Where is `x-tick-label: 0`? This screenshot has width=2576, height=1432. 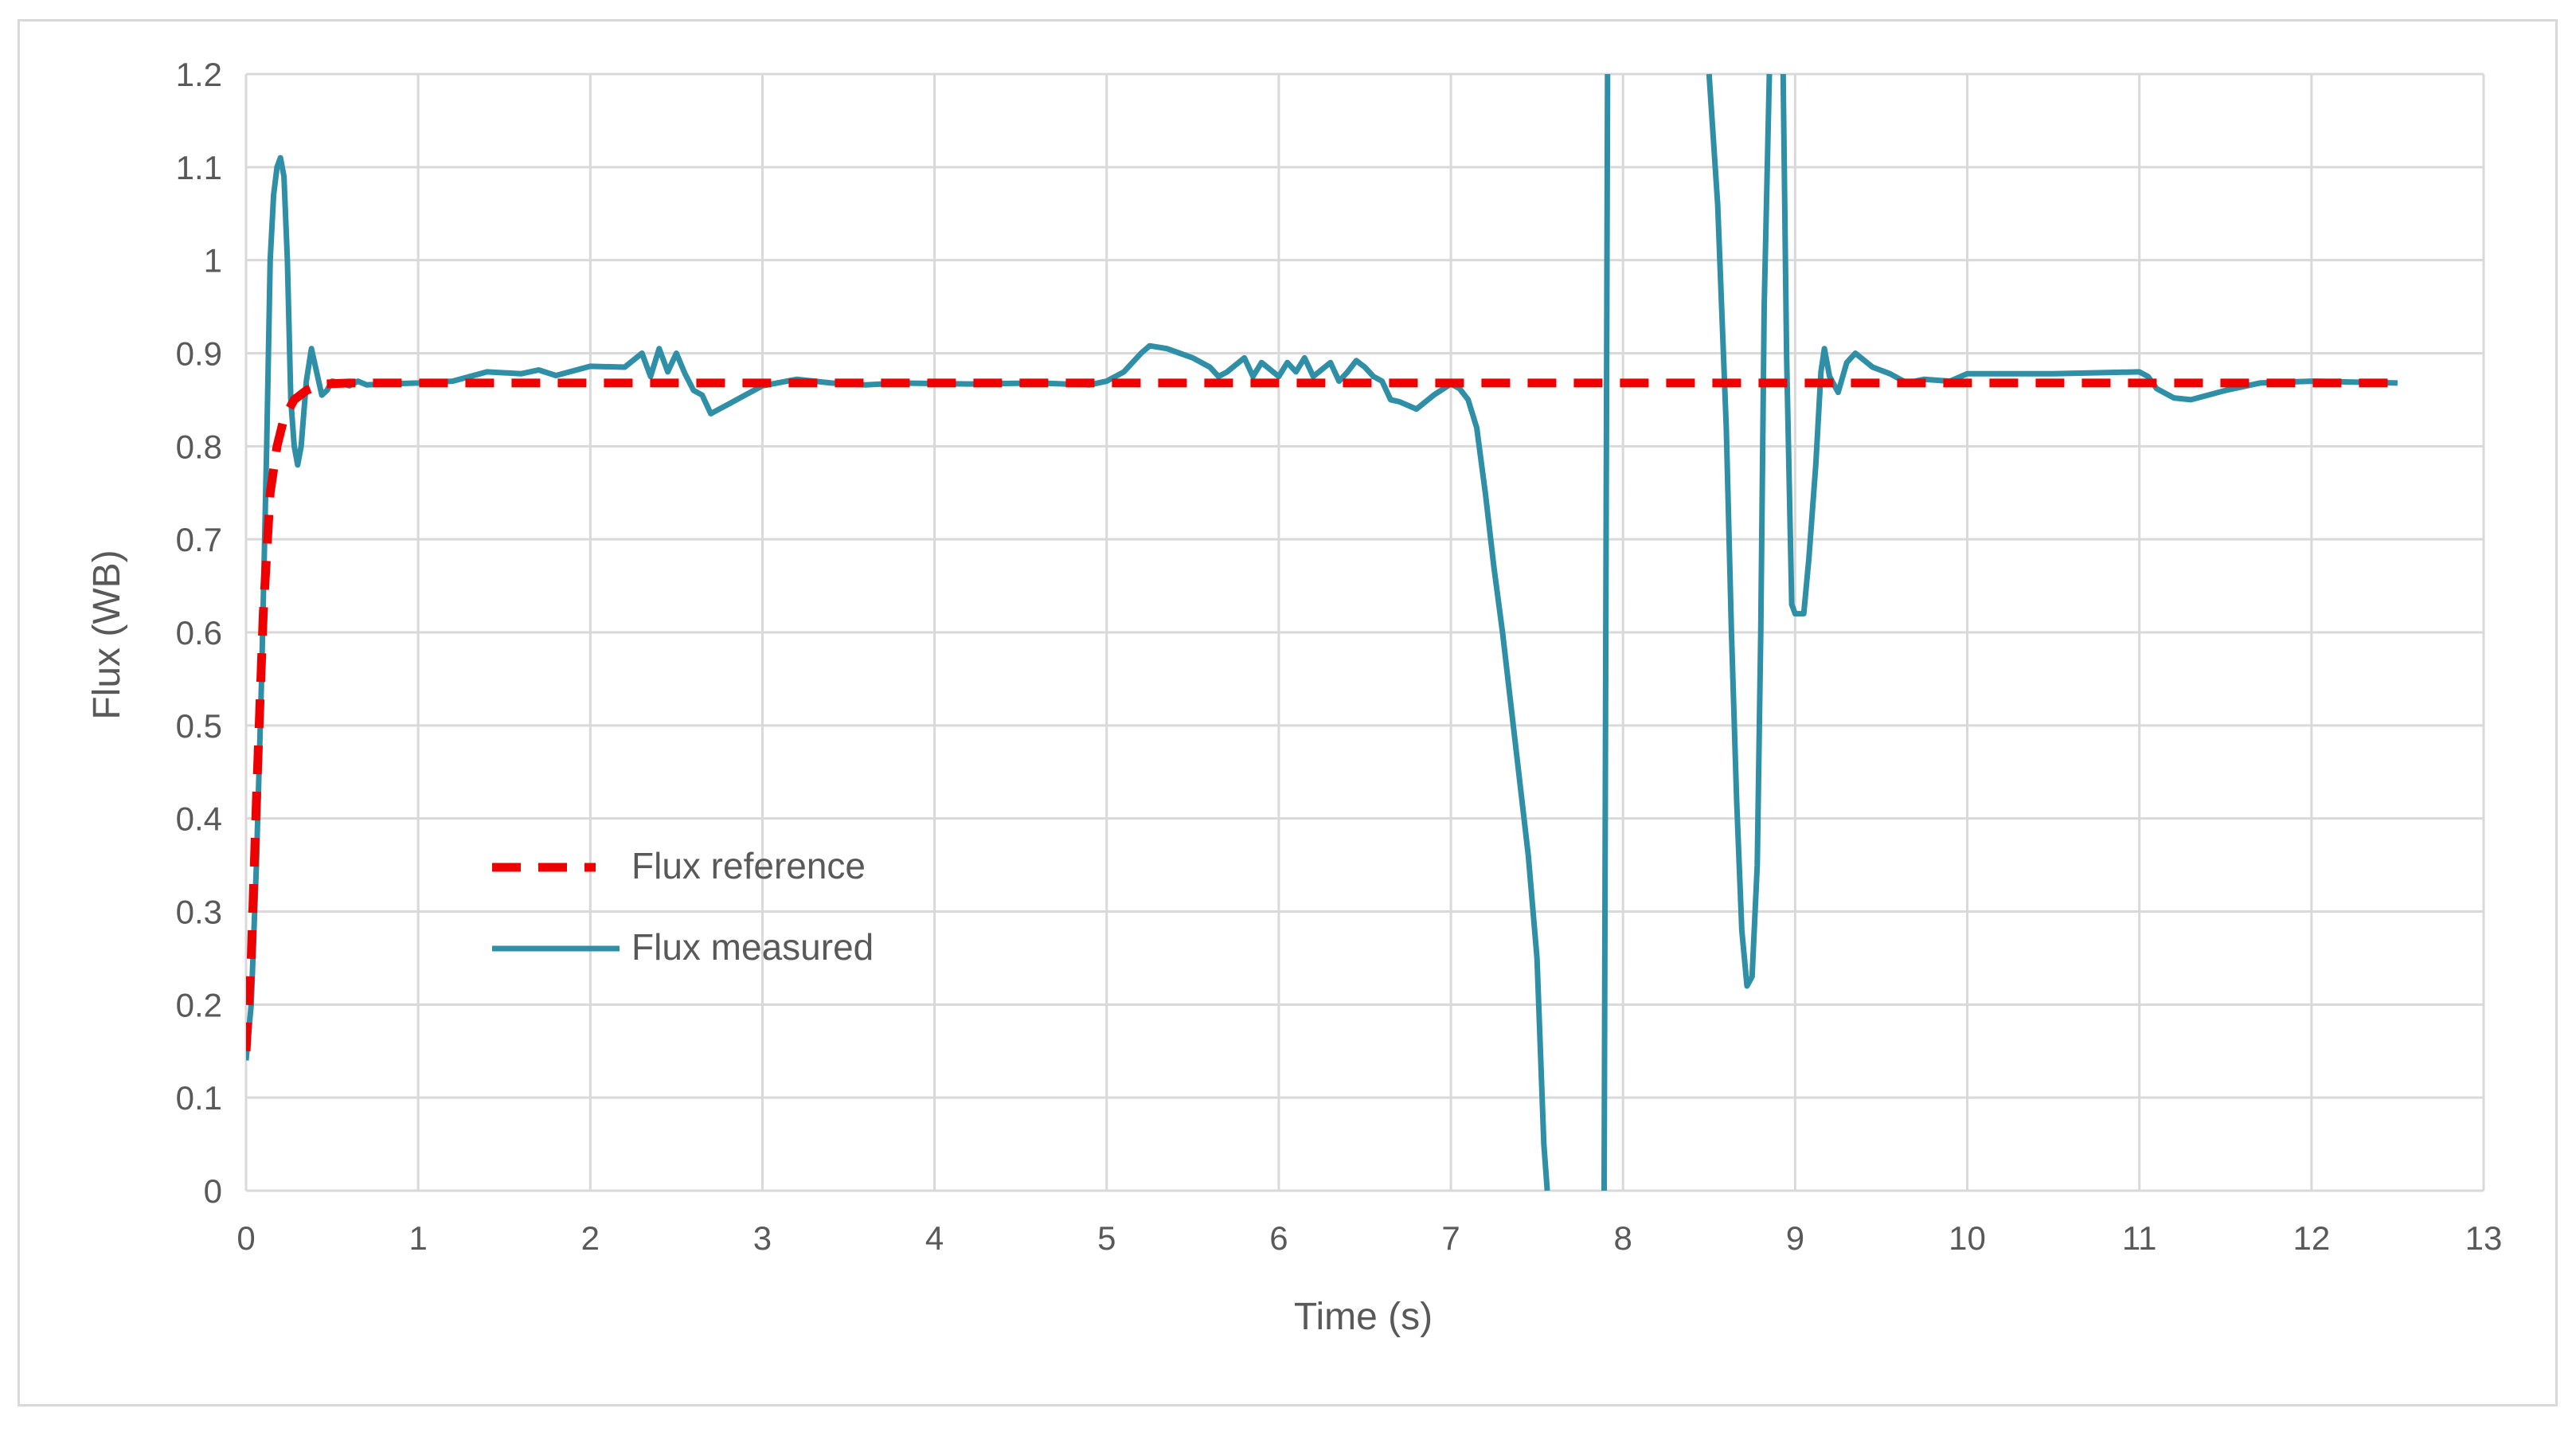
x-tick-label: 0 is located at coordinates (246, 1238).